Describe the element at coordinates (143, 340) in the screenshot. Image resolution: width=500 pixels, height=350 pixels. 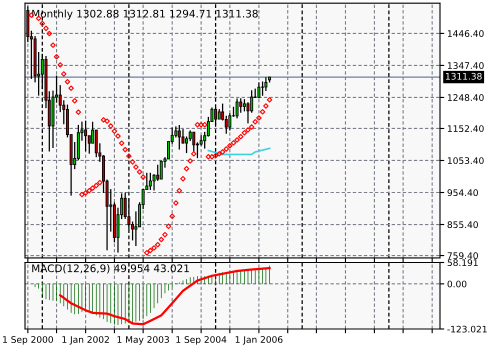
I see `x-tick-label: 1 May 2003` at that location.